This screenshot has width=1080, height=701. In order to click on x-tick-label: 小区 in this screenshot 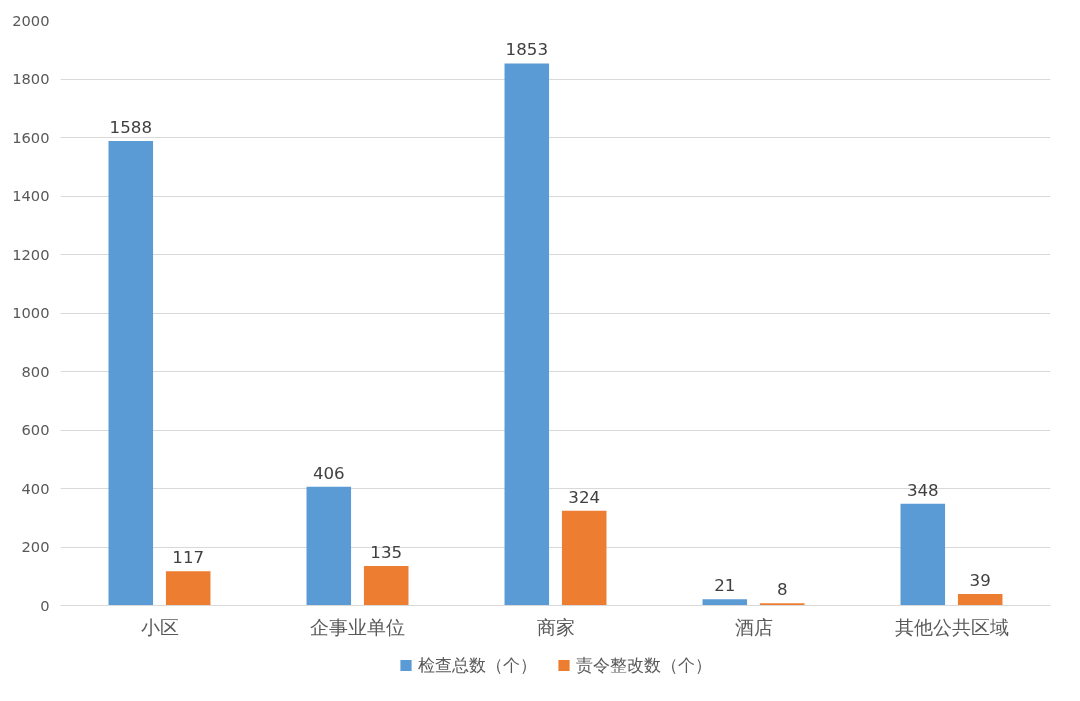, I will do `click(159, 627)`.